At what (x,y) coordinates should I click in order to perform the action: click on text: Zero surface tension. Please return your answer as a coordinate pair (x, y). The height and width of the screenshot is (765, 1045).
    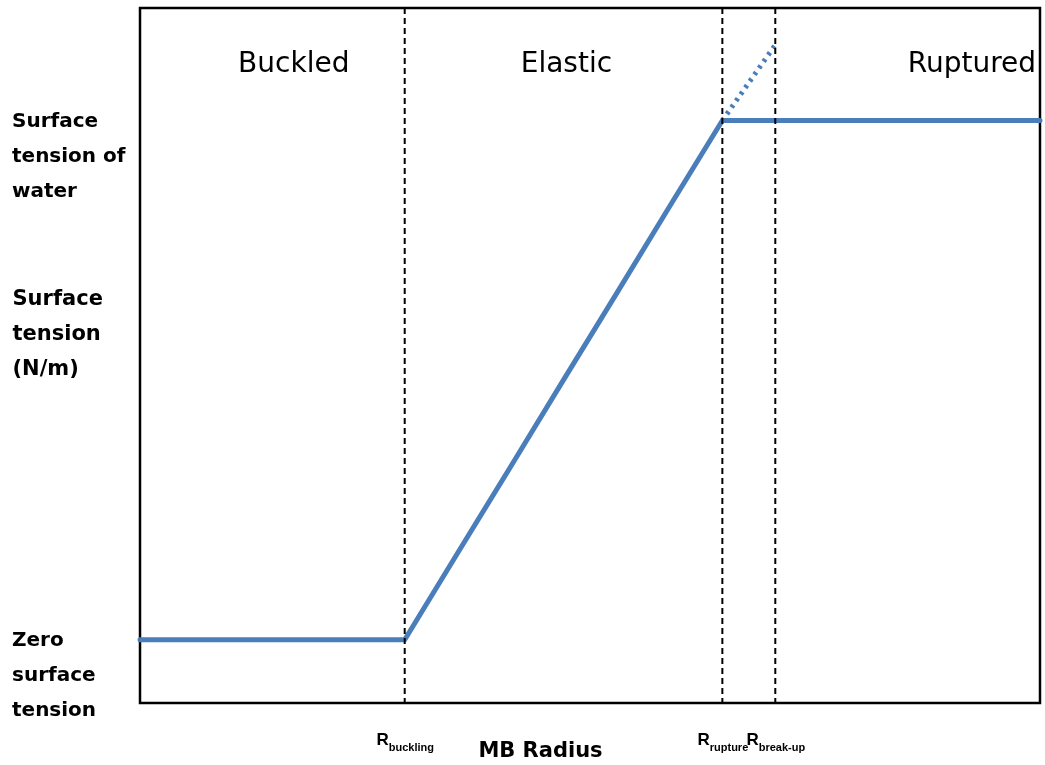
    Looking at the image, I should click on (54, 674).